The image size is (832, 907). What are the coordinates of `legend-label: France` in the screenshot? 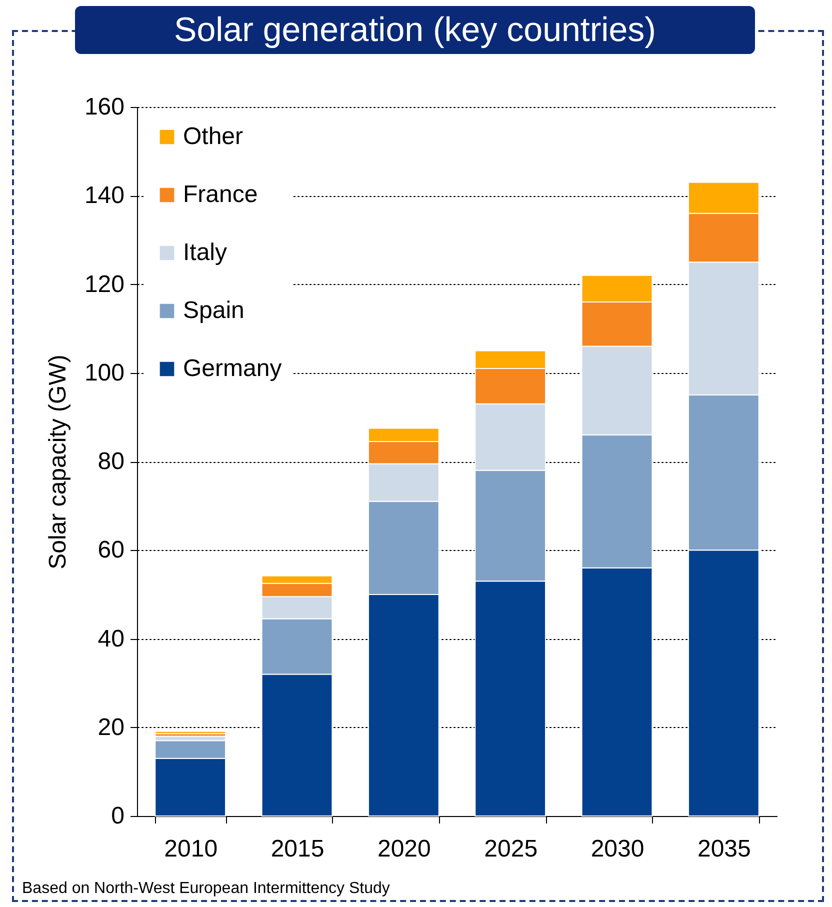 It's located at (220, 194).